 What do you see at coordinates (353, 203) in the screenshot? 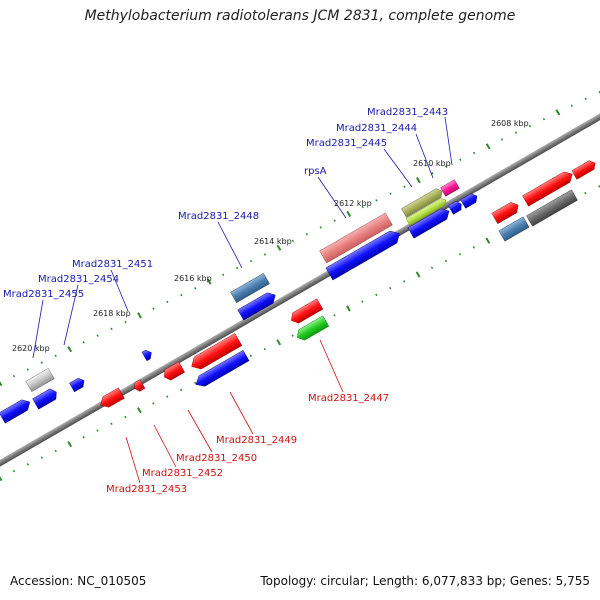
I see `ruler-label-2612: 2612 kbp` at bounding box center [353, 203].